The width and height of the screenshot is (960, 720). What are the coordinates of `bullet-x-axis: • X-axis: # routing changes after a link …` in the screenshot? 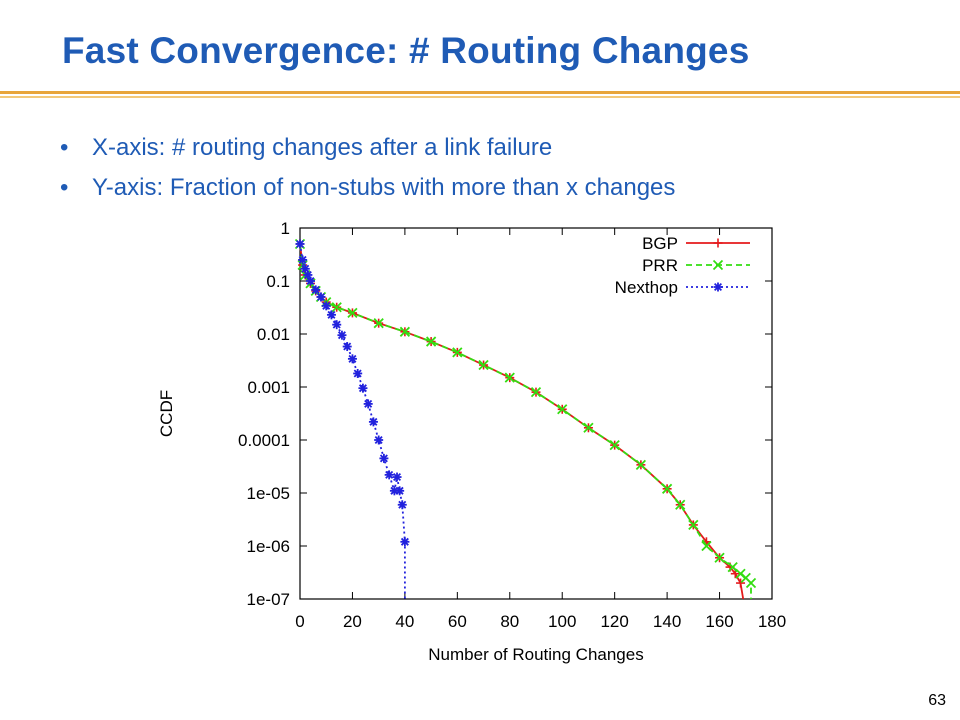 It's located at (367, 148).